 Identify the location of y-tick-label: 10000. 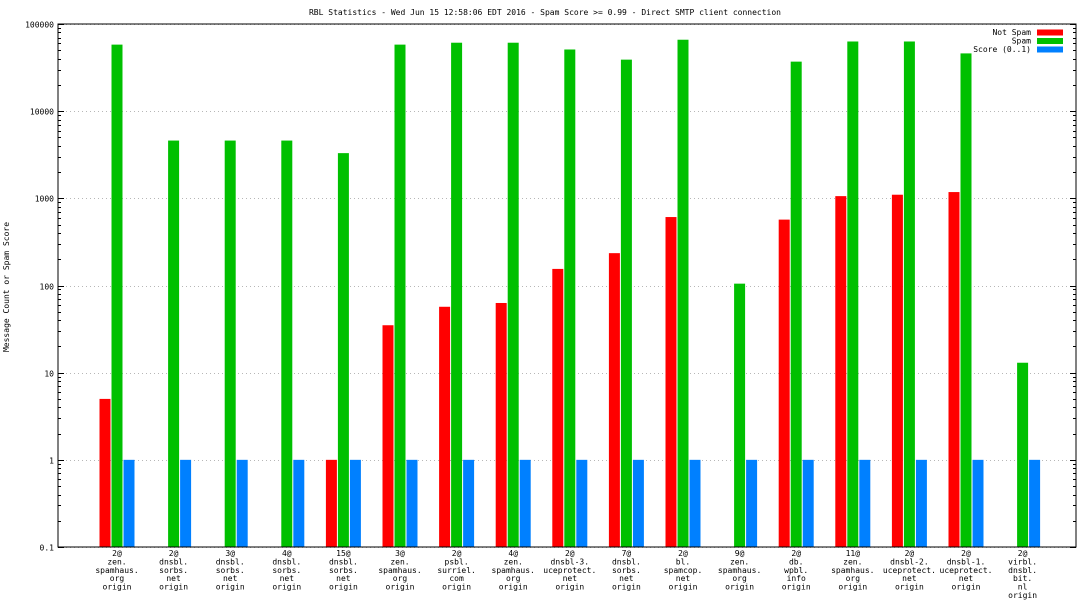
(42, 112).